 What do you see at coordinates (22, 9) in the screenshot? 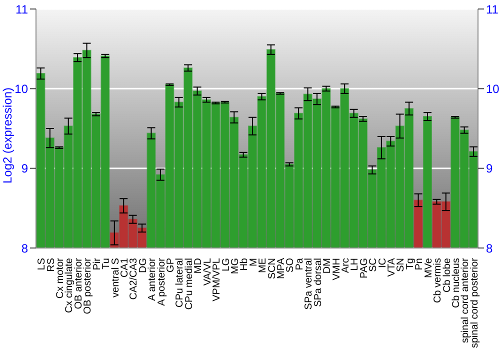
I see `y-tick-label: 11` at bounding box center [22, 9].